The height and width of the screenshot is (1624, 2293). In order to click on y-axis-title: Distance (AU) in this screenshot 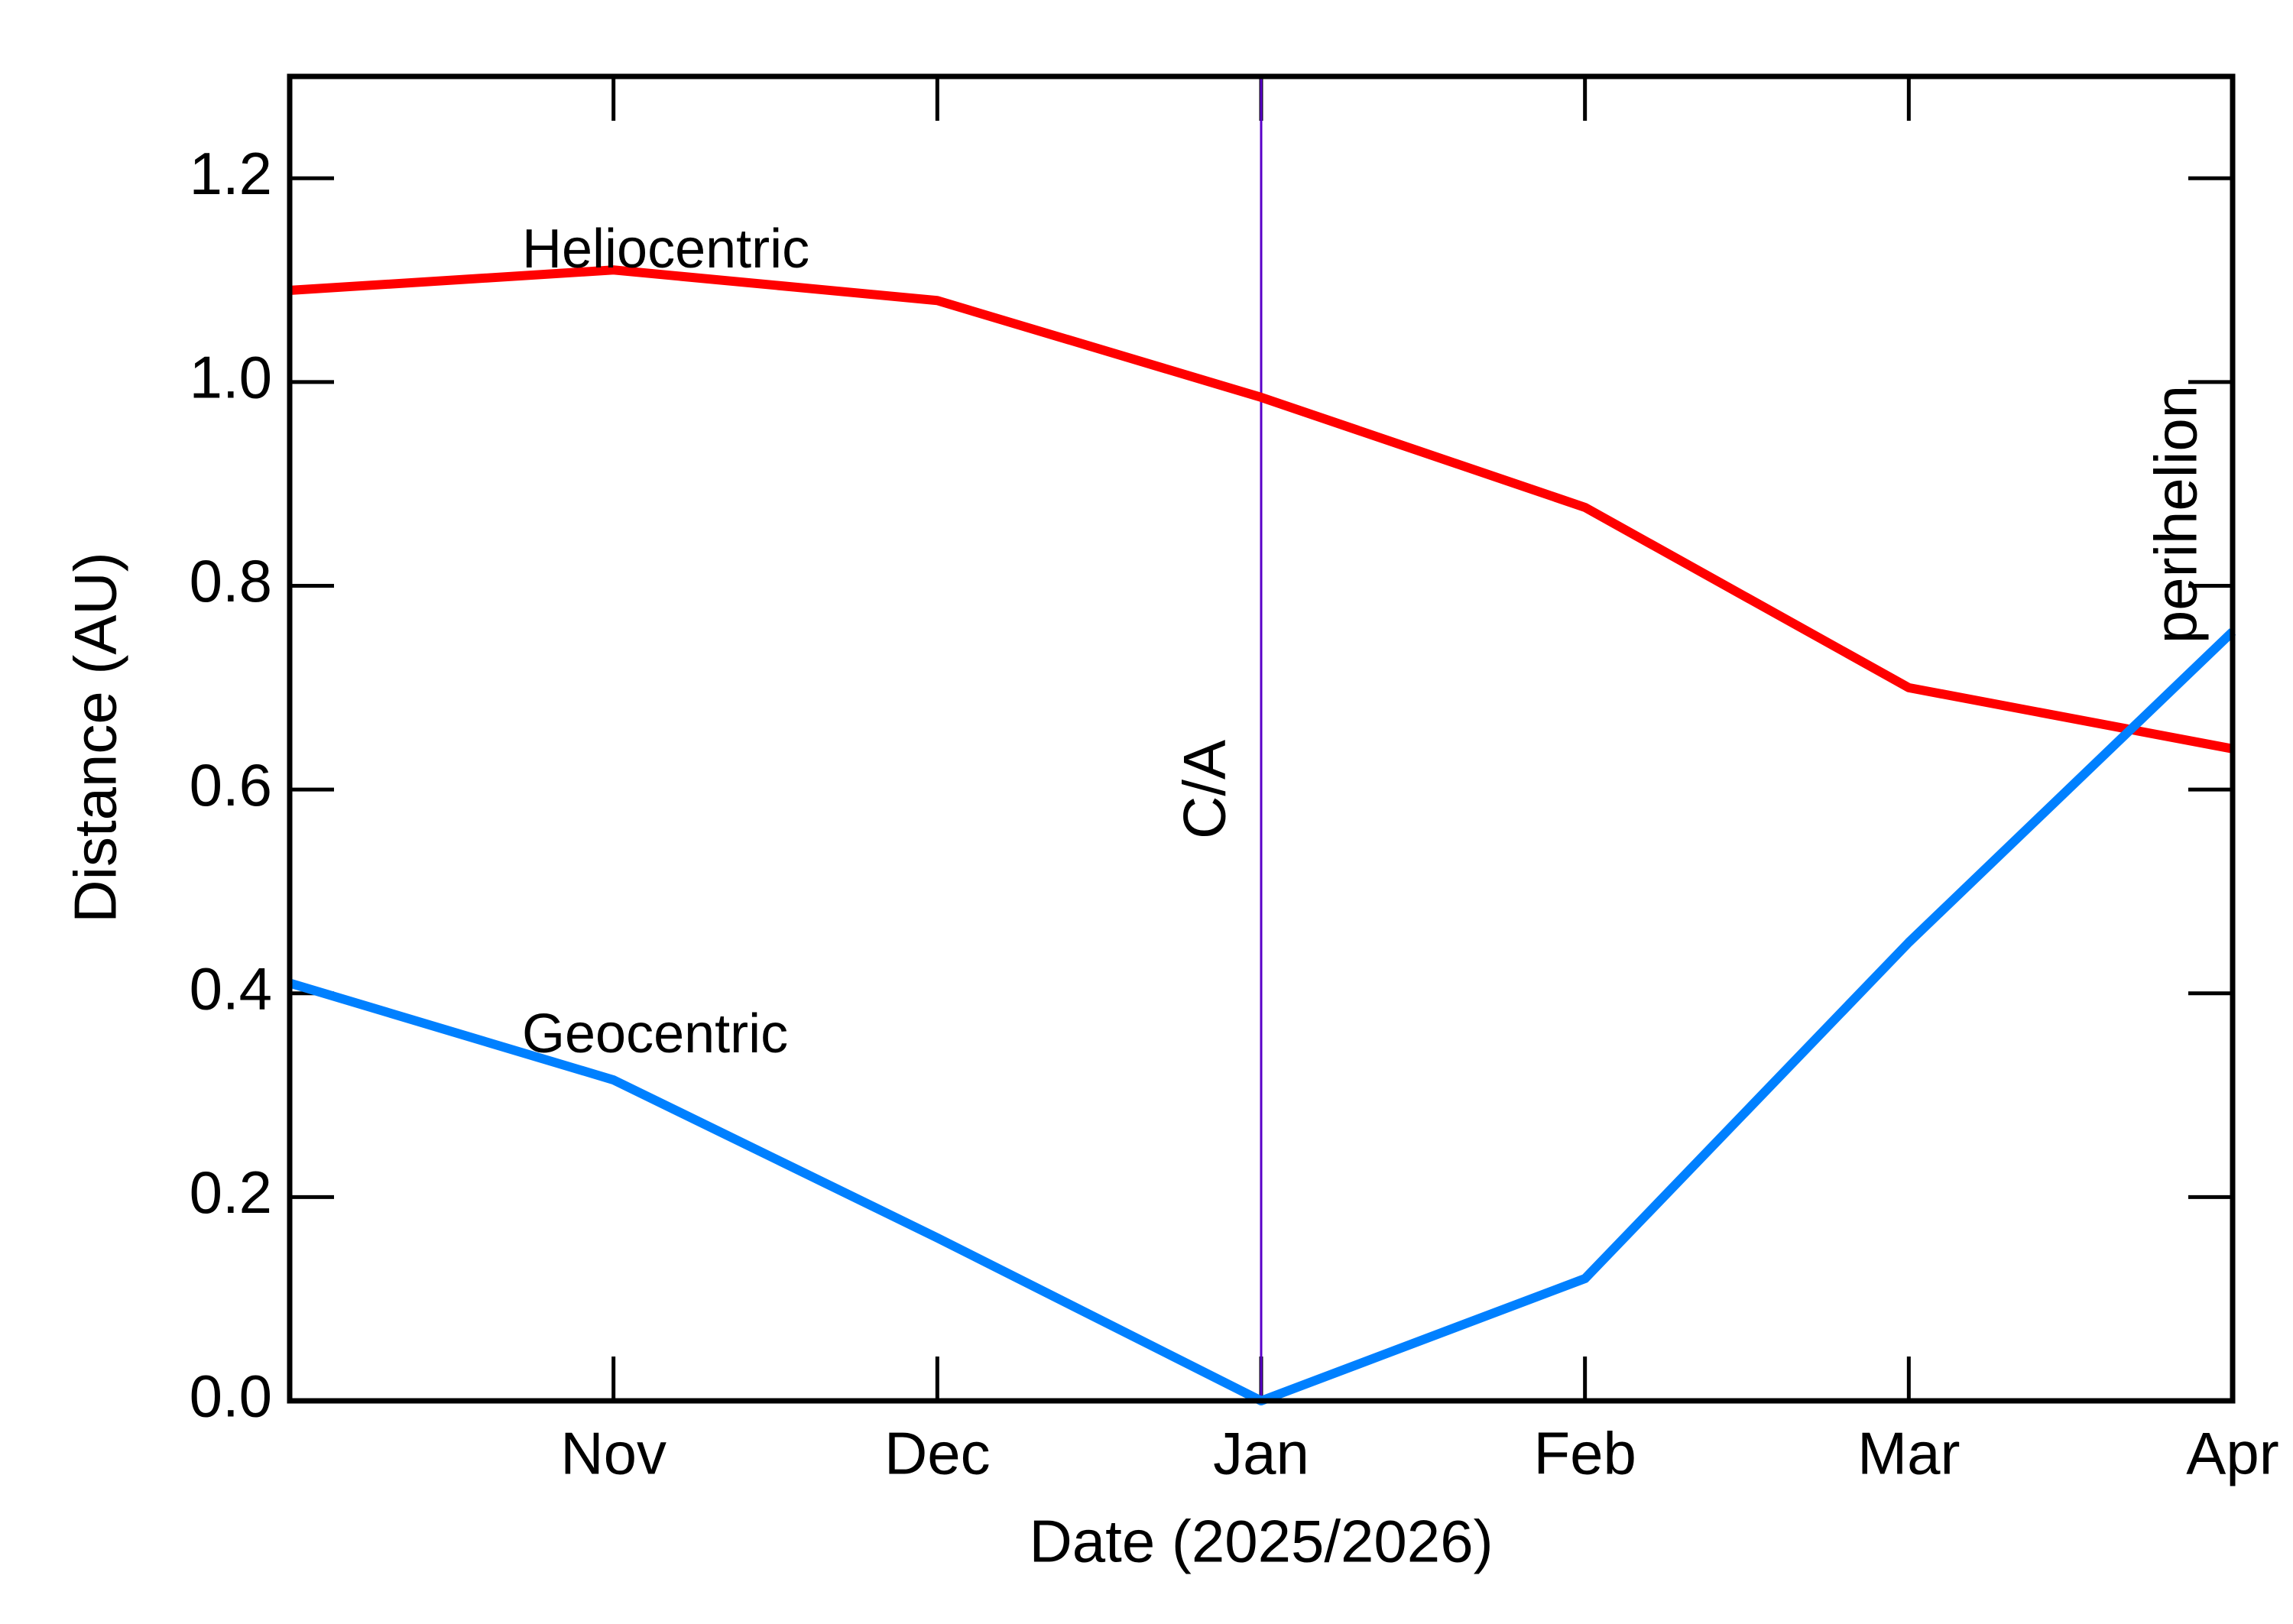, I will do `click(95, 737)`.